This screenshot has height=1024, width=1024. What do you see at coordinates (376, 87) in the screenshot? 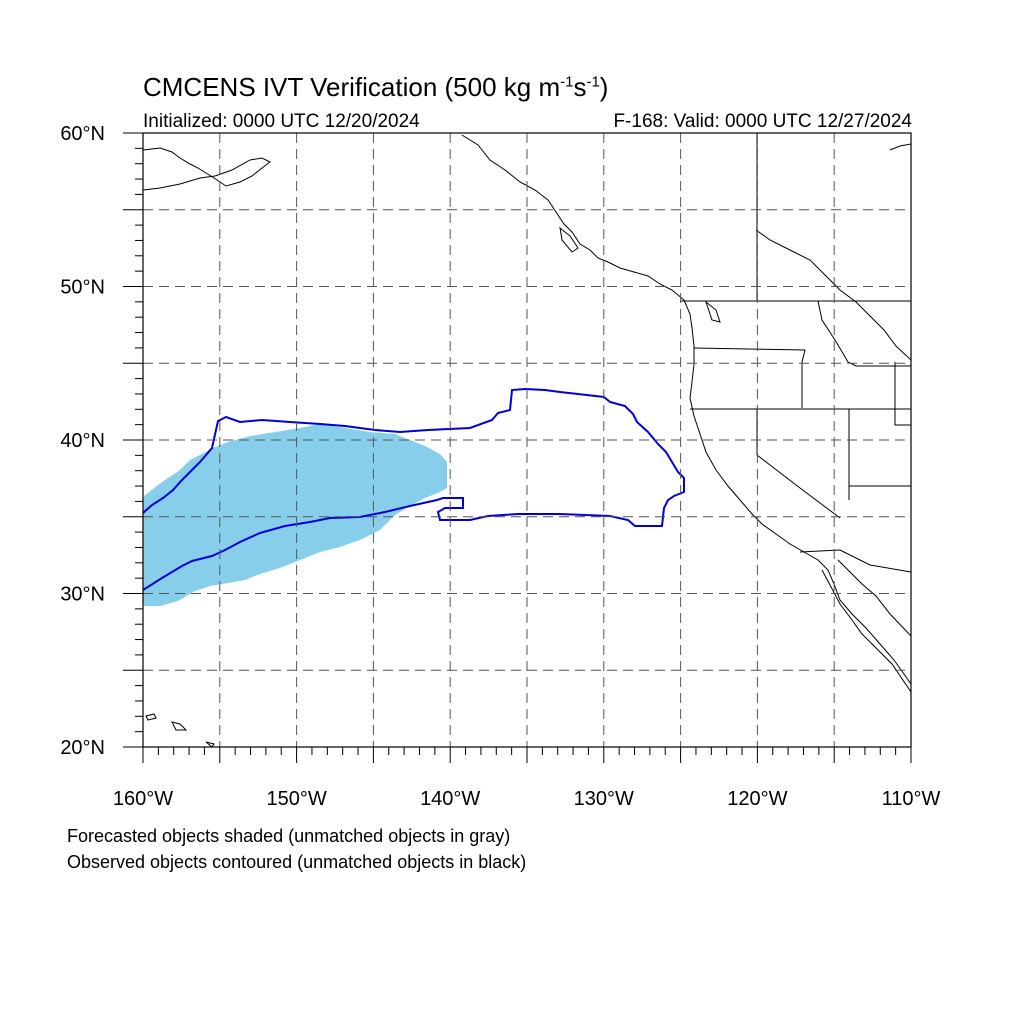
I see `map-title: CMCENS IVT Verification (500 kg m-1s-1)` at bounding box center [376, 87].